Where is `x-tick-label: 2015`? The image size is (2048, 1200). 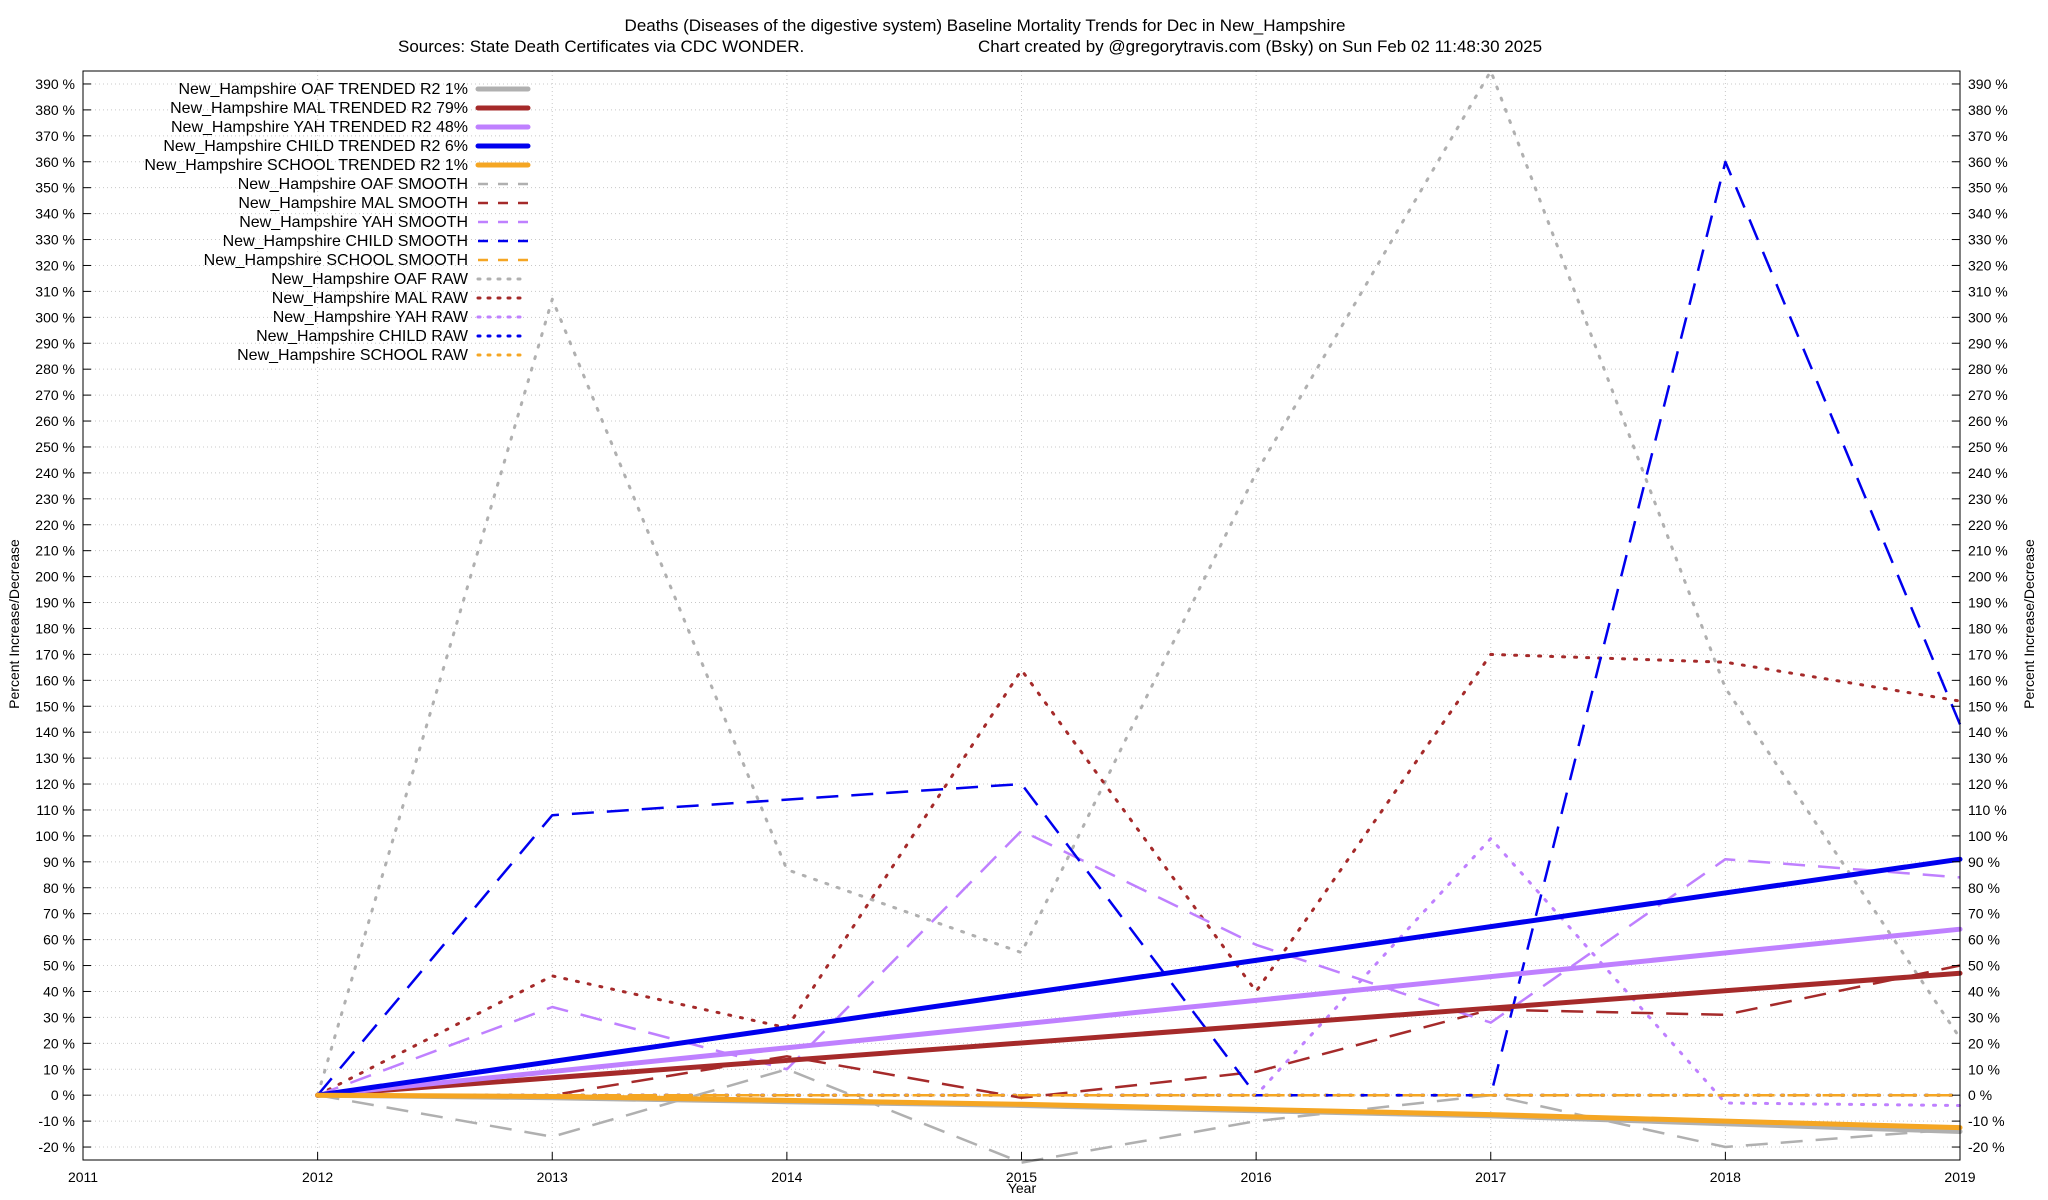 x-tick-label: 2015 is located at coordinates (1021, 1177).